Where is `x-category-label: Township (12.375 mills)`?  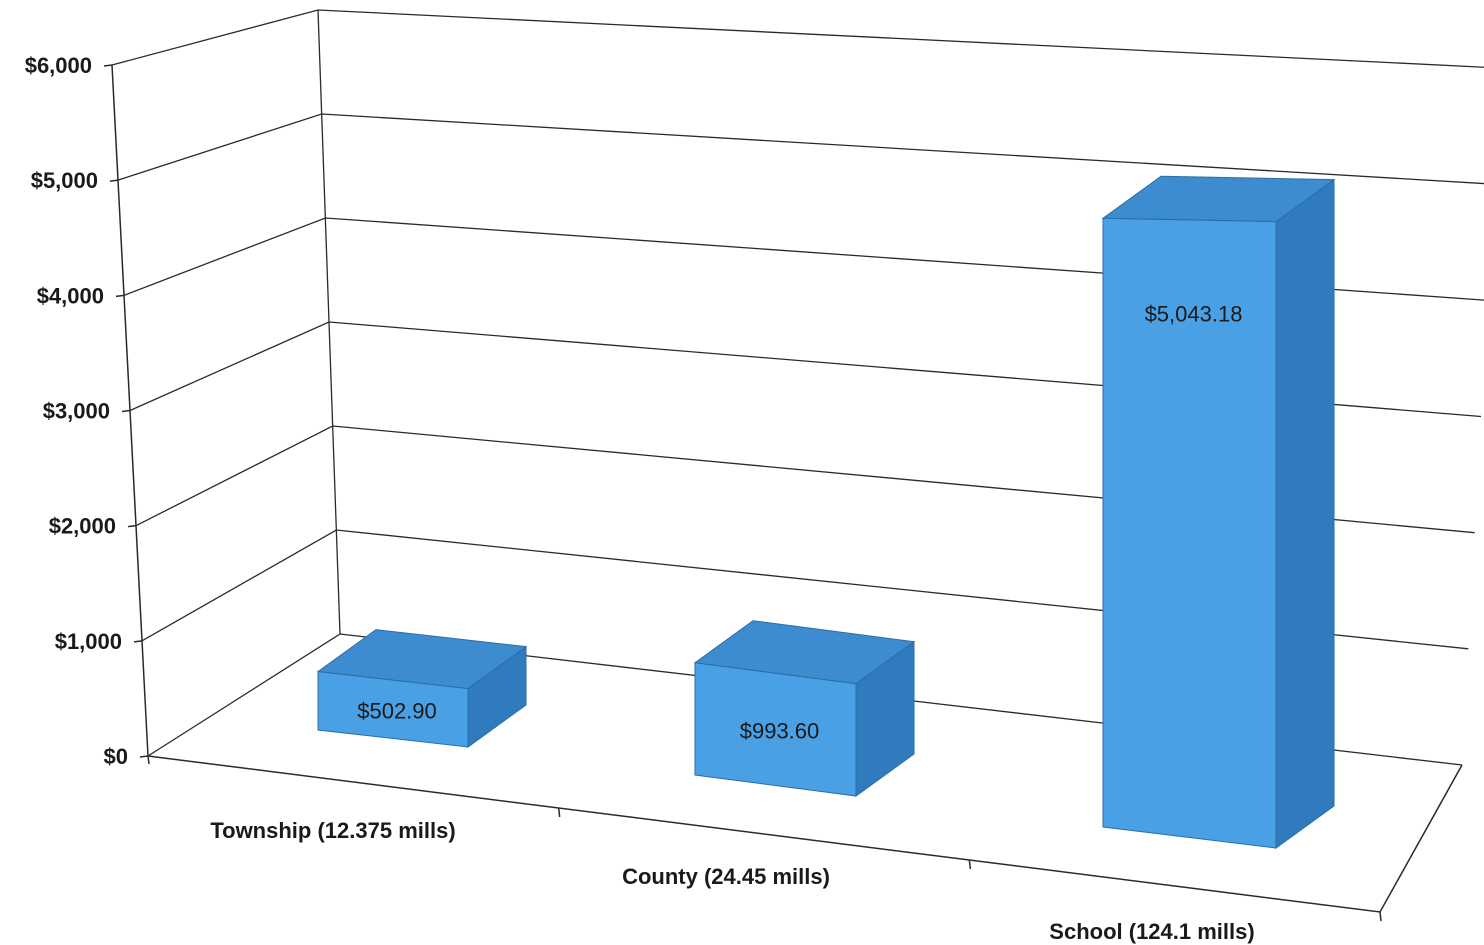
x-category-label: Township (12.375 mills) is located at coordinates (332, 830).